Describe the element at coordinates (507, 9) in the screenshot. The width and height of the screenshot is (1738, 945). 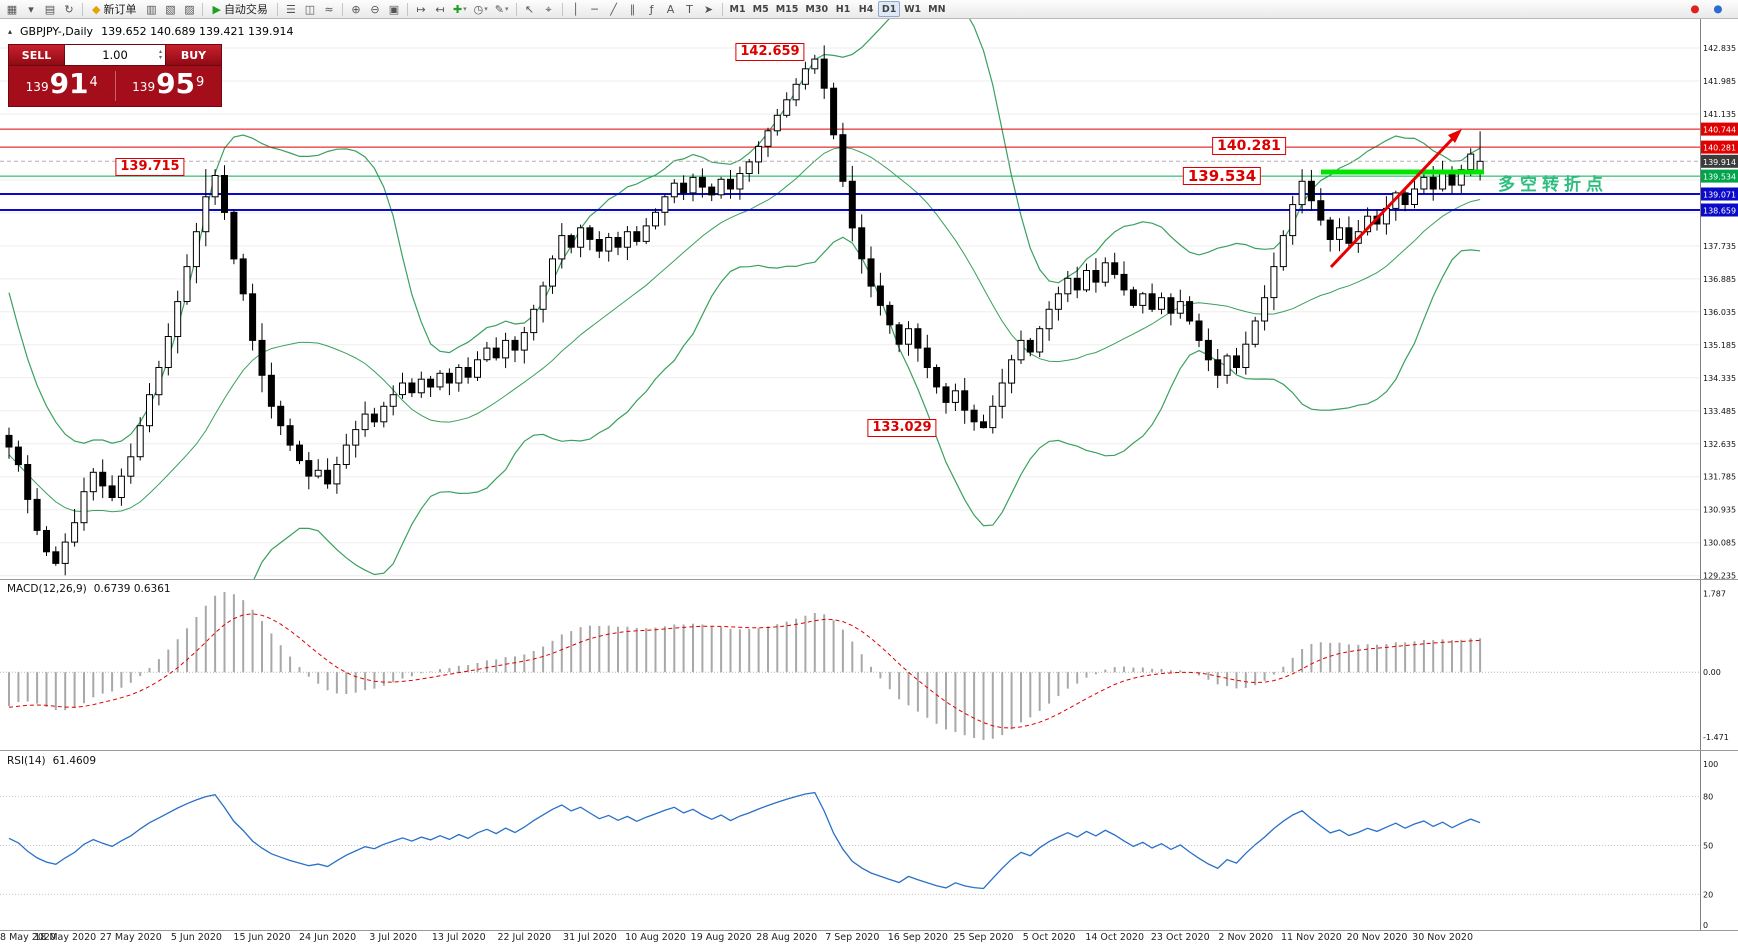
I see `dropdown-arrow-icon: ▾` at that location.